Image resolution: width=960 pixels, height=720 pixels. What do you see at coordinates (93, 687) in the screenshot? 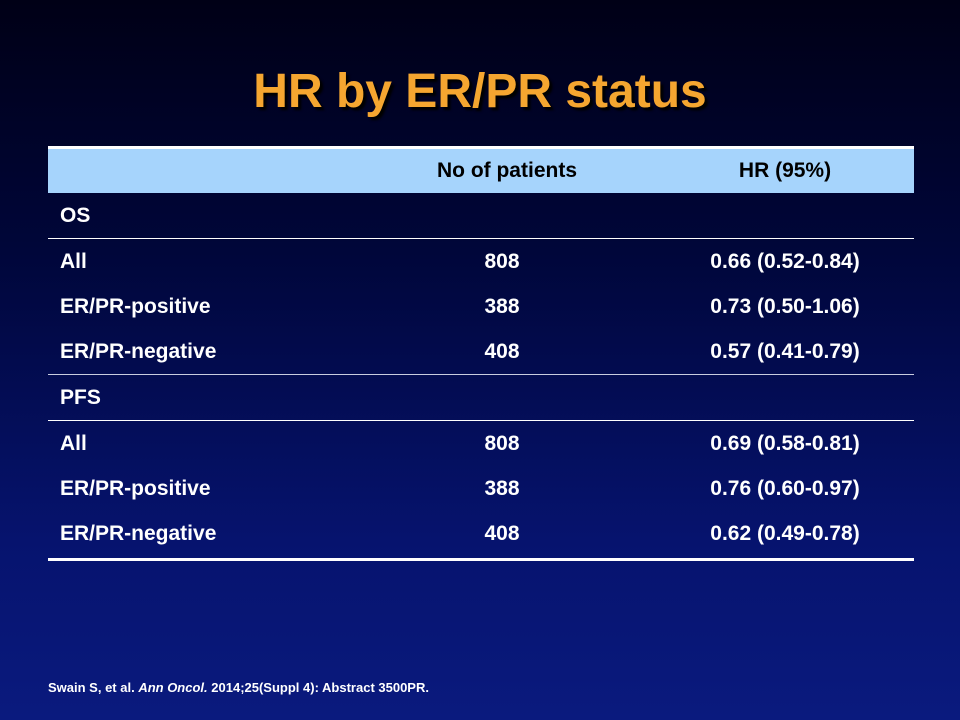
I see `citation-authors: Swain S, et al.` at bounding box center [93, 687].